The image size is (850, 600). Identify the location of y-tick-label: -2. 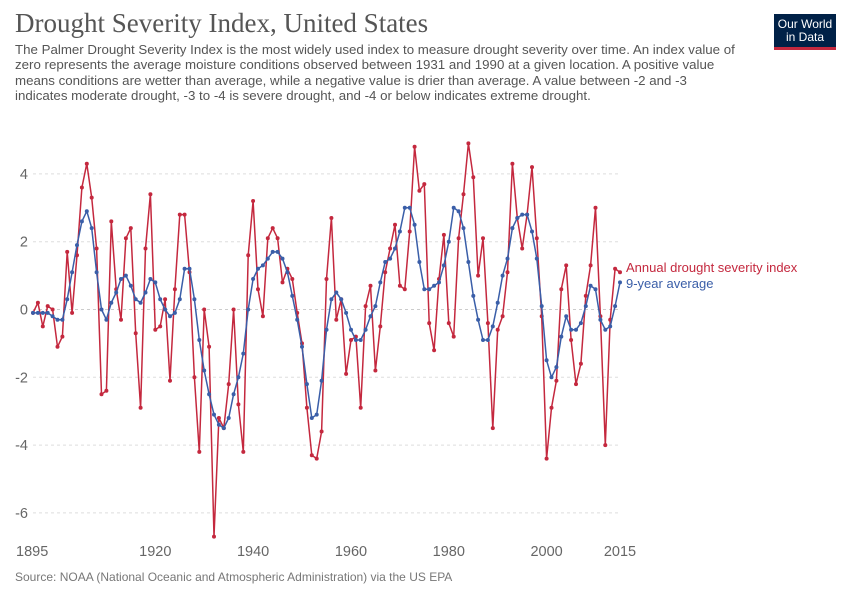
(21, 378).